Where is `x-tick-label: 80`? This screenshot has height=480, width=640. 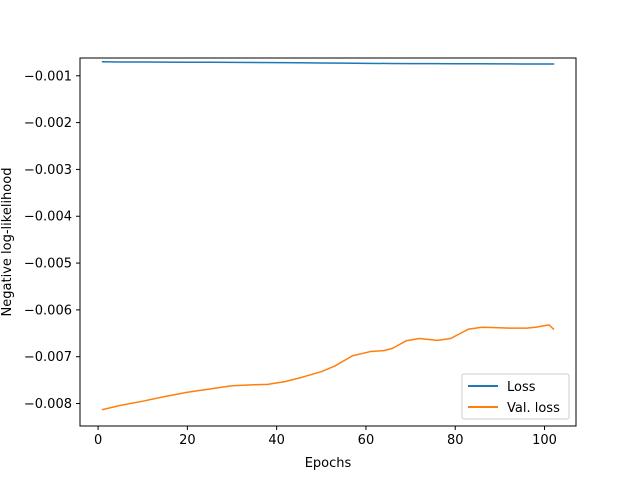 x-tick-label: 80 is located at coordinates (455, 440).